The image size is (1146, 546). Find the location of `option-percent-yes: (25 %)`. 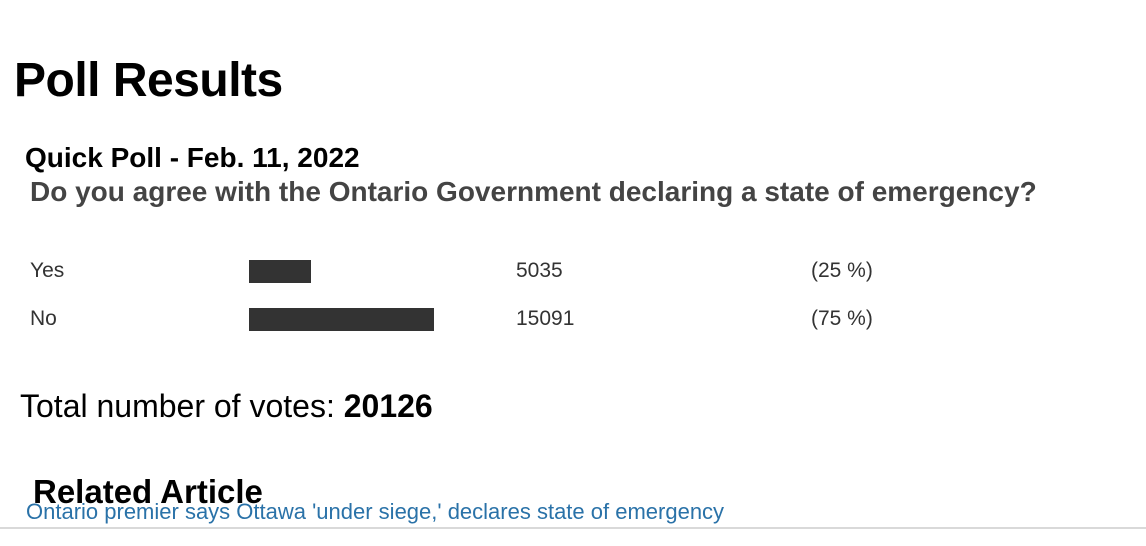

option-percent-yes: (25 %) is located at coordinates (842, 270).